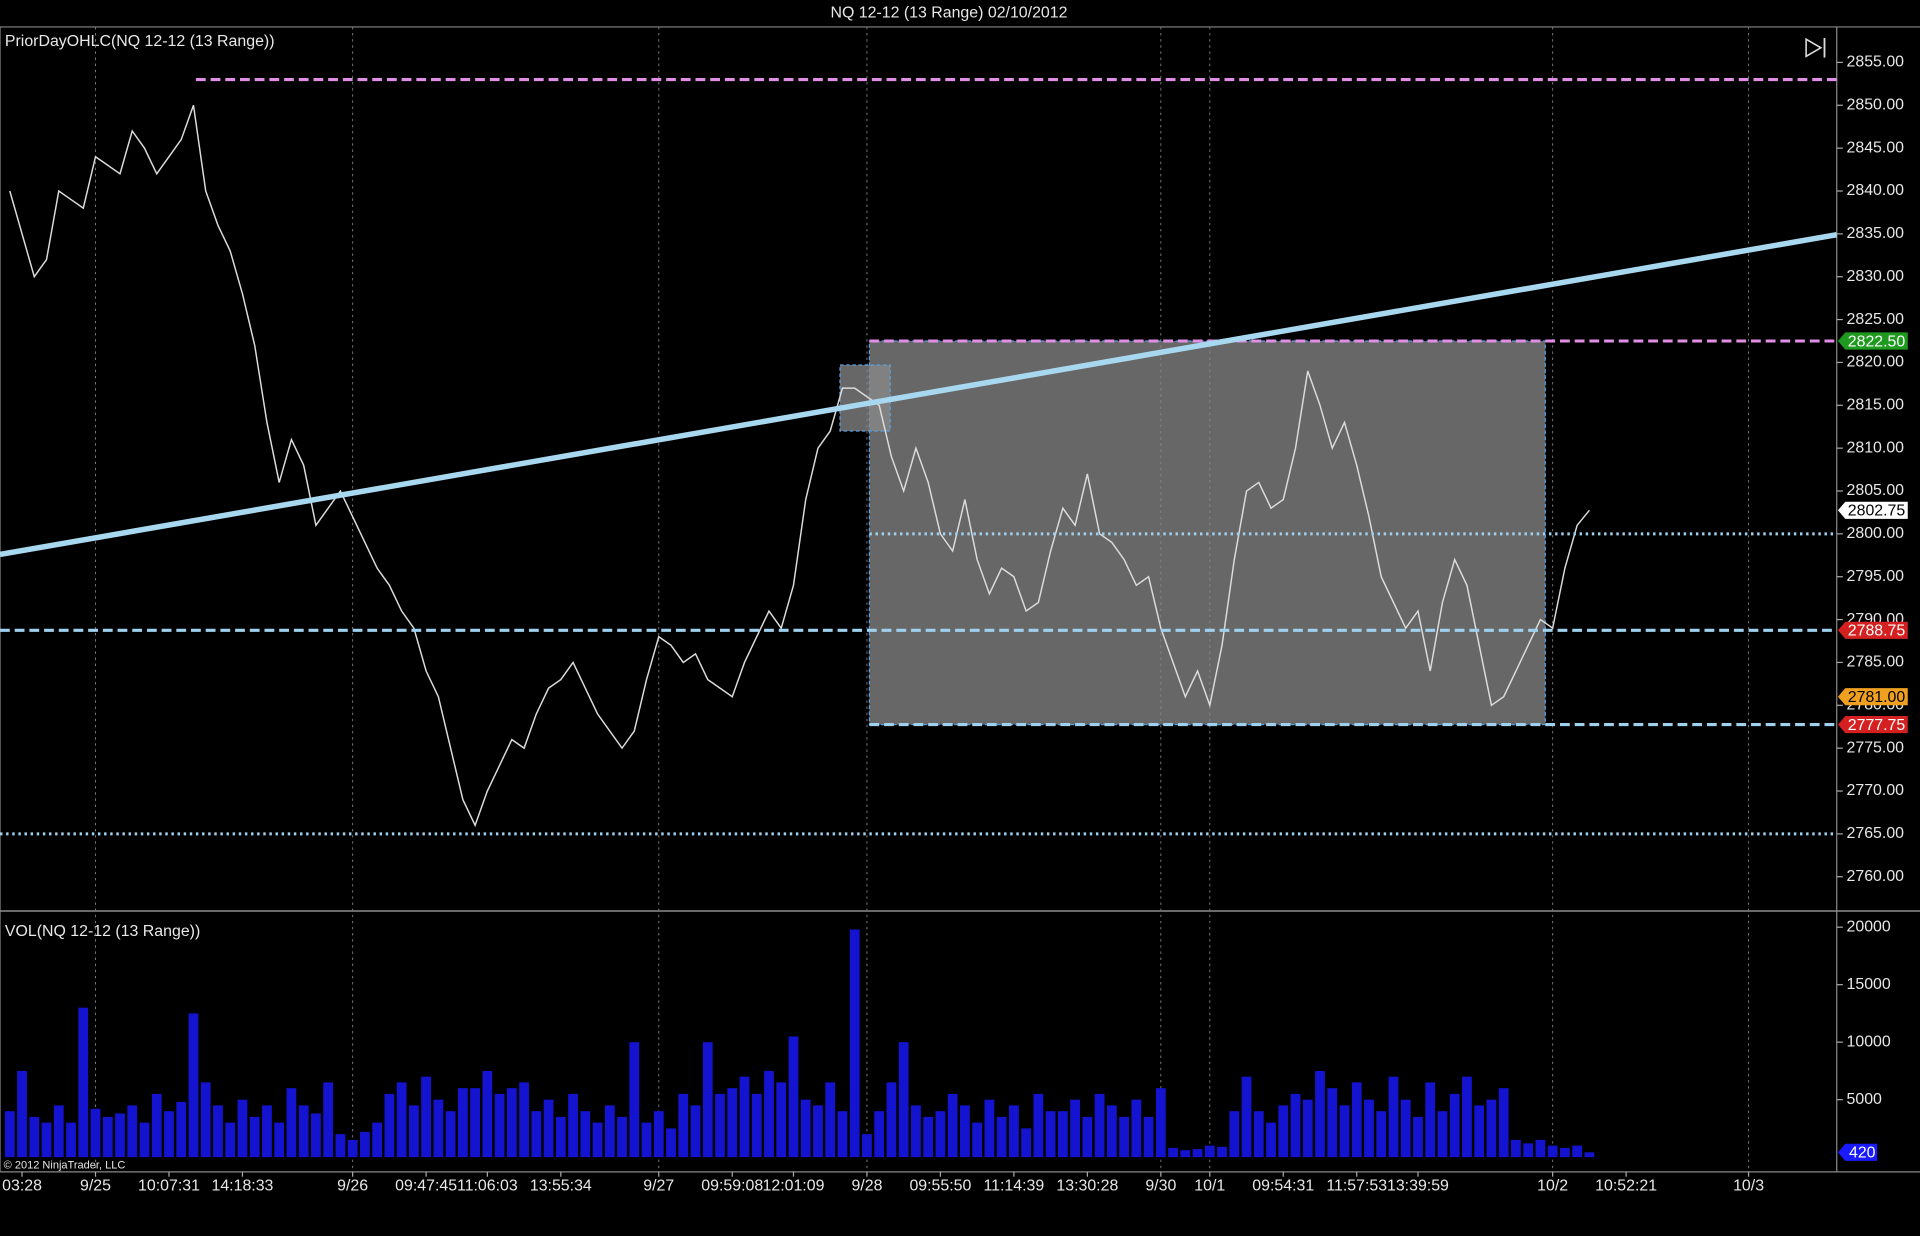 Image resolution: width=1920 pixels, height=1236 pixels. What do you see at coordinates (1876, 490) in the screenshot?
I see `y-tick-label: 2805.00` at bounding box center [1876, 490].